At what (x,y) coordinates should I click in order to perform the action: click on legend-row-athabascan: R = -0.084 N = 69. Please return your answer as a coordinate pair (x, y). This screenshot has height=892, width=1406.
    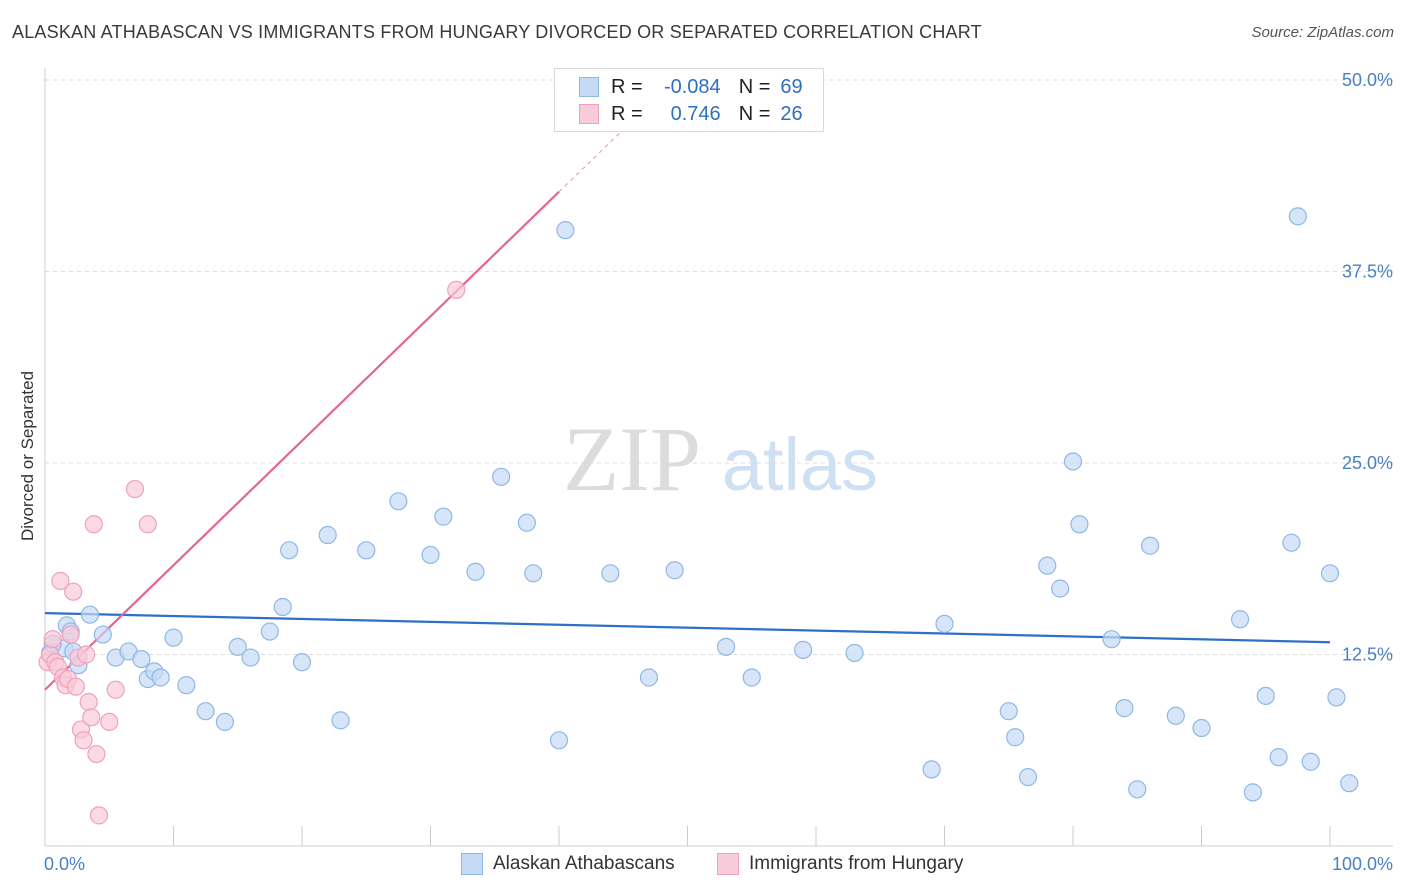
    Looking at the image, I should click on (691, 87).